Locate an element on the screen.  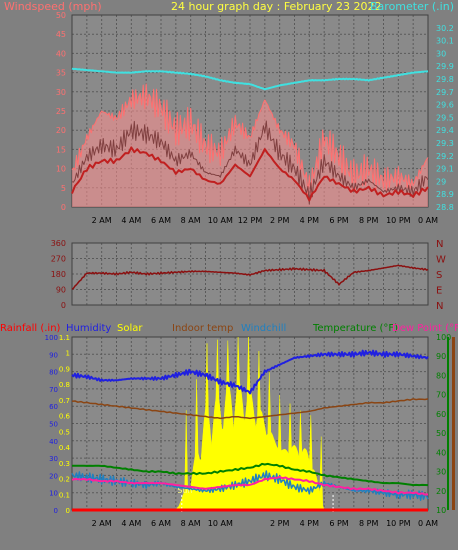
rain-tick-label: 1.1 is located at coordinates (64, 338).